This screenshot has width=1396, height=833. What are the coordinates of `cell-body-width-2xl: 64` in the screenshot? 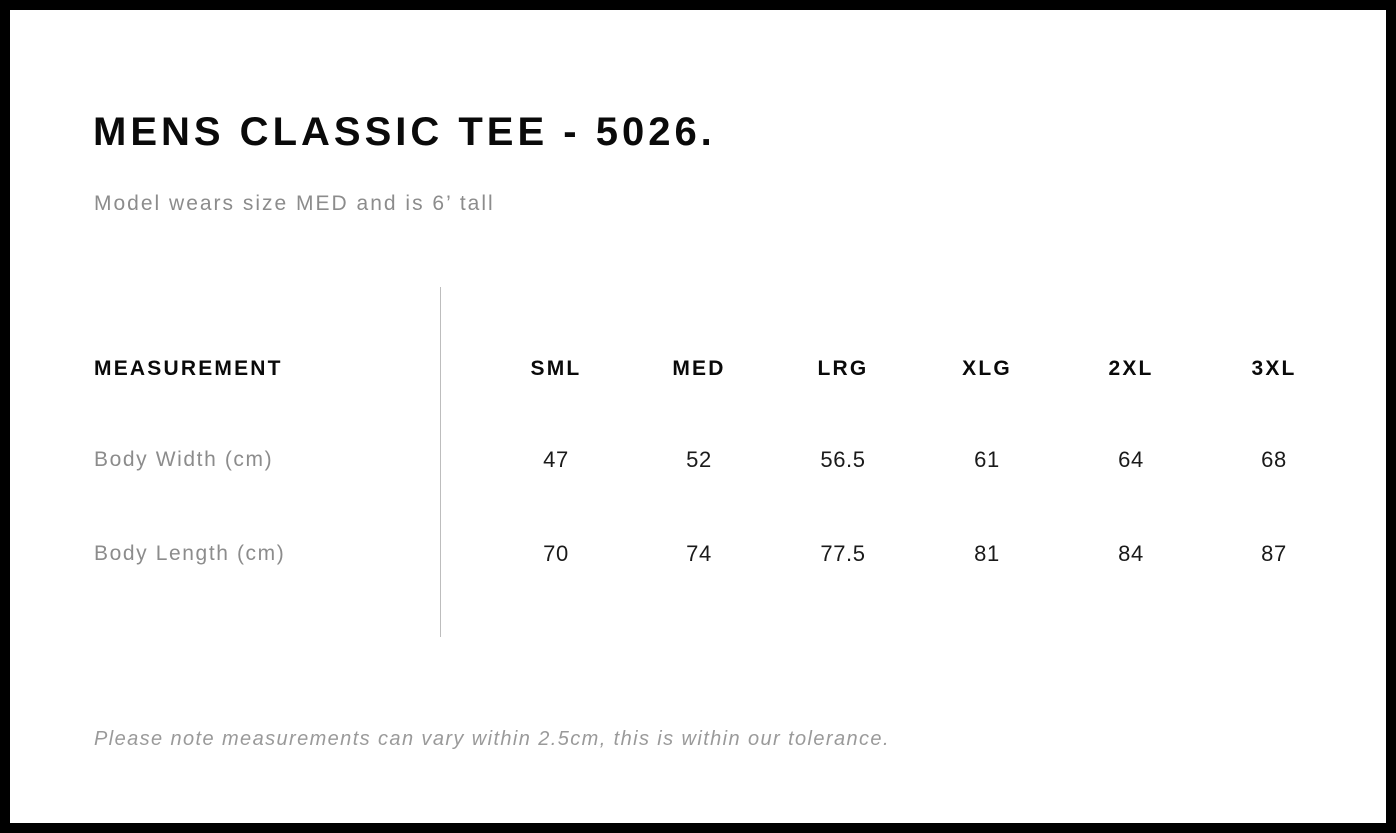 It's located at (1131, 459).